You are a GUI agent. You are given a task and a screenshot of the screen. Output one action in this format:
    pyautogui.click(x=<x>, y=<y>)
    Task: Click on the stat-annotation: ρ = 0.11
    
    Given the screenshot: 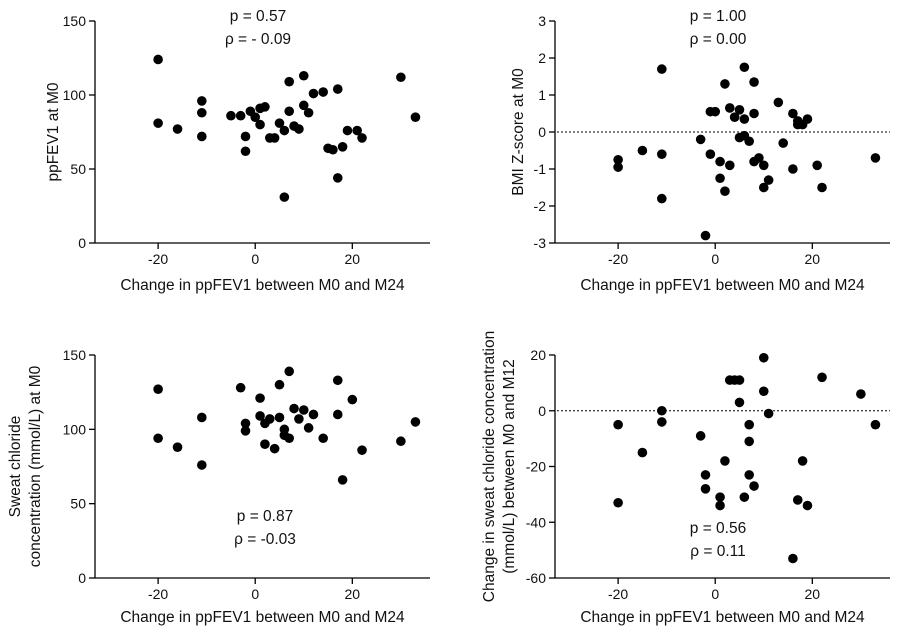 What is the action you would take?
    pyautogui.click(x=718, y=551)
    